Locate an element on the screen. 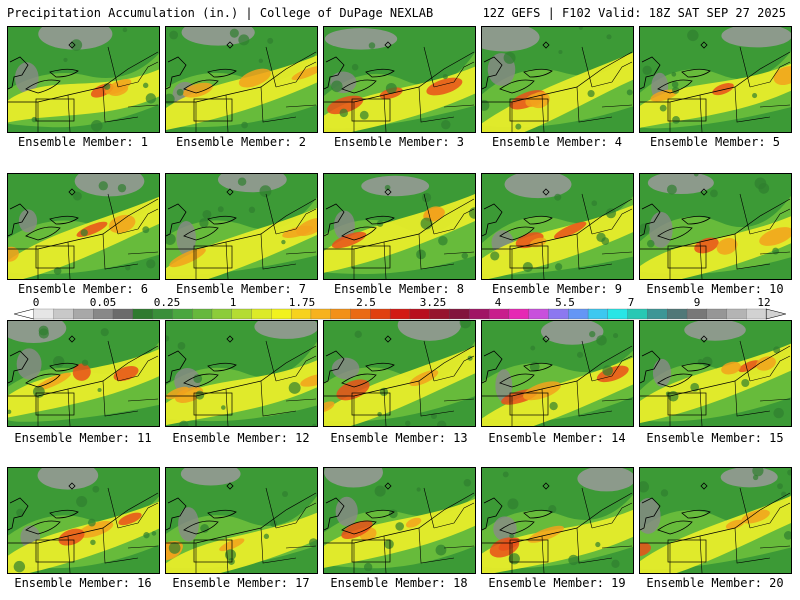 Image resolution: width=800 pixels, height=600 pixels. ensemble-member-label: Ensemble Member: 12 is located at coordinates (241, 438).